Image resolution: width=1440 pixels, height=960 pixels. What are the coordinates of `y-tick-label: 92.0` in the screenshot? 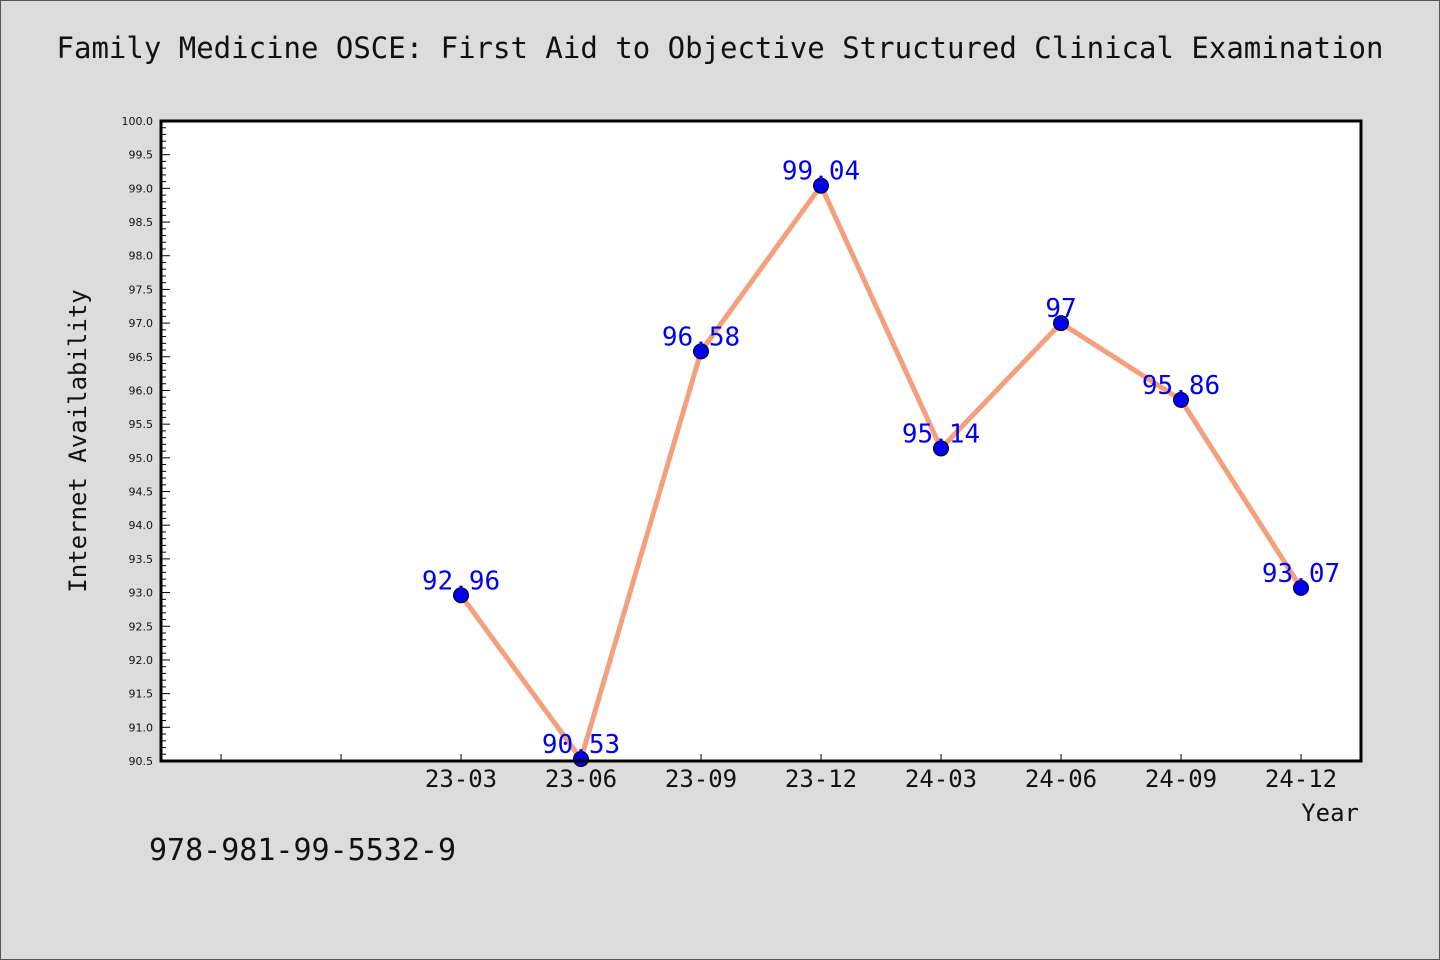 It's located at (141, 660).